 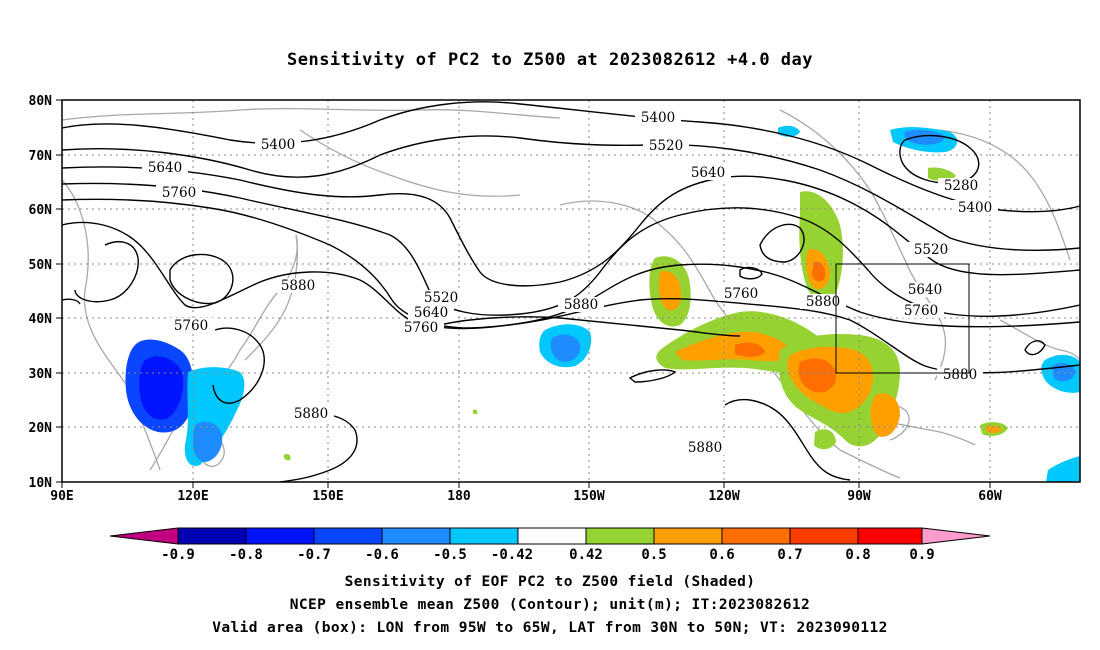 What do you see at coordinates (721, 555) in the screenshot?
I see `colorbar-tick-label: 0.6` at bounding box center [721, 555].